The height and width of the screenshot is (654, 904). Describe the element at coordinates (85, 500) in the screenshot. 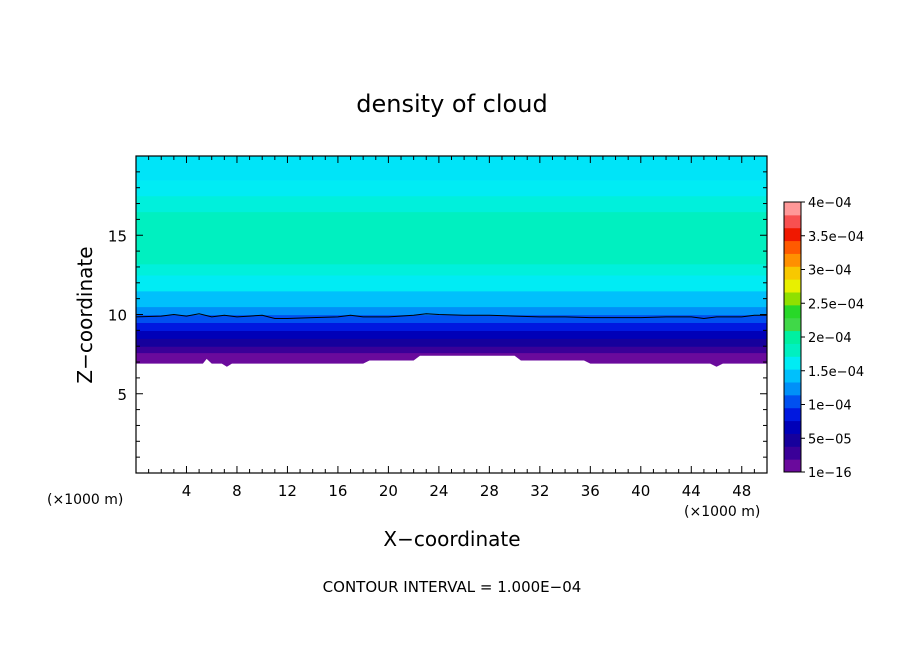

I see `z-unit-label: (×1000 m)` at that location.